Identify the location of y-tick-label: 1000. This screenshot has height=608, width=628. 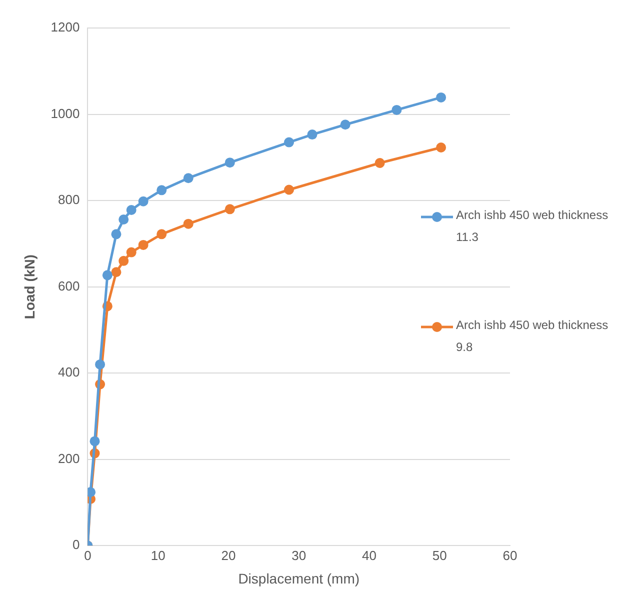
(65, 113).